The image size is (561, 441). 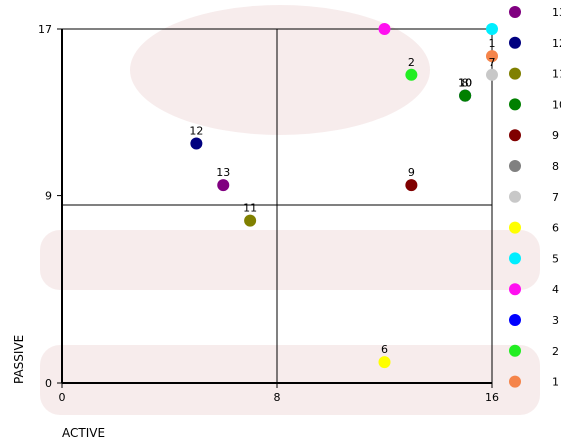 I want to click on data-point-label: 8, so click(x=465, y=83).